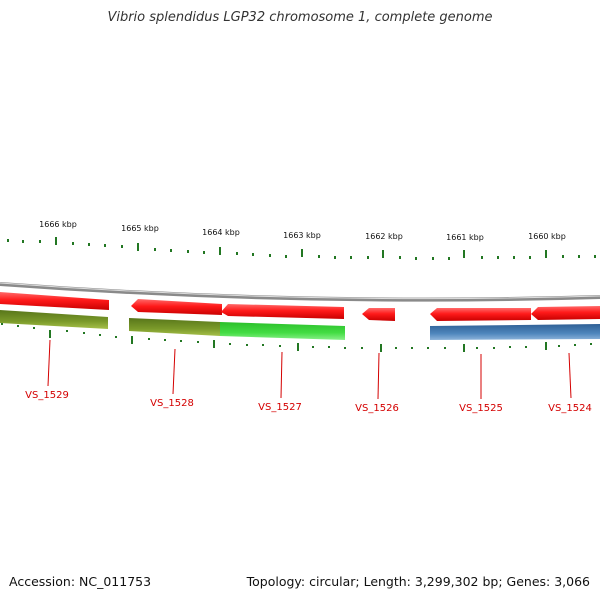 The height and width of the screenshot is (600, 600). Describe the element at coordinates (384, 236) in the screenshot. I see `scale-label: 1662 kbp` at that location.